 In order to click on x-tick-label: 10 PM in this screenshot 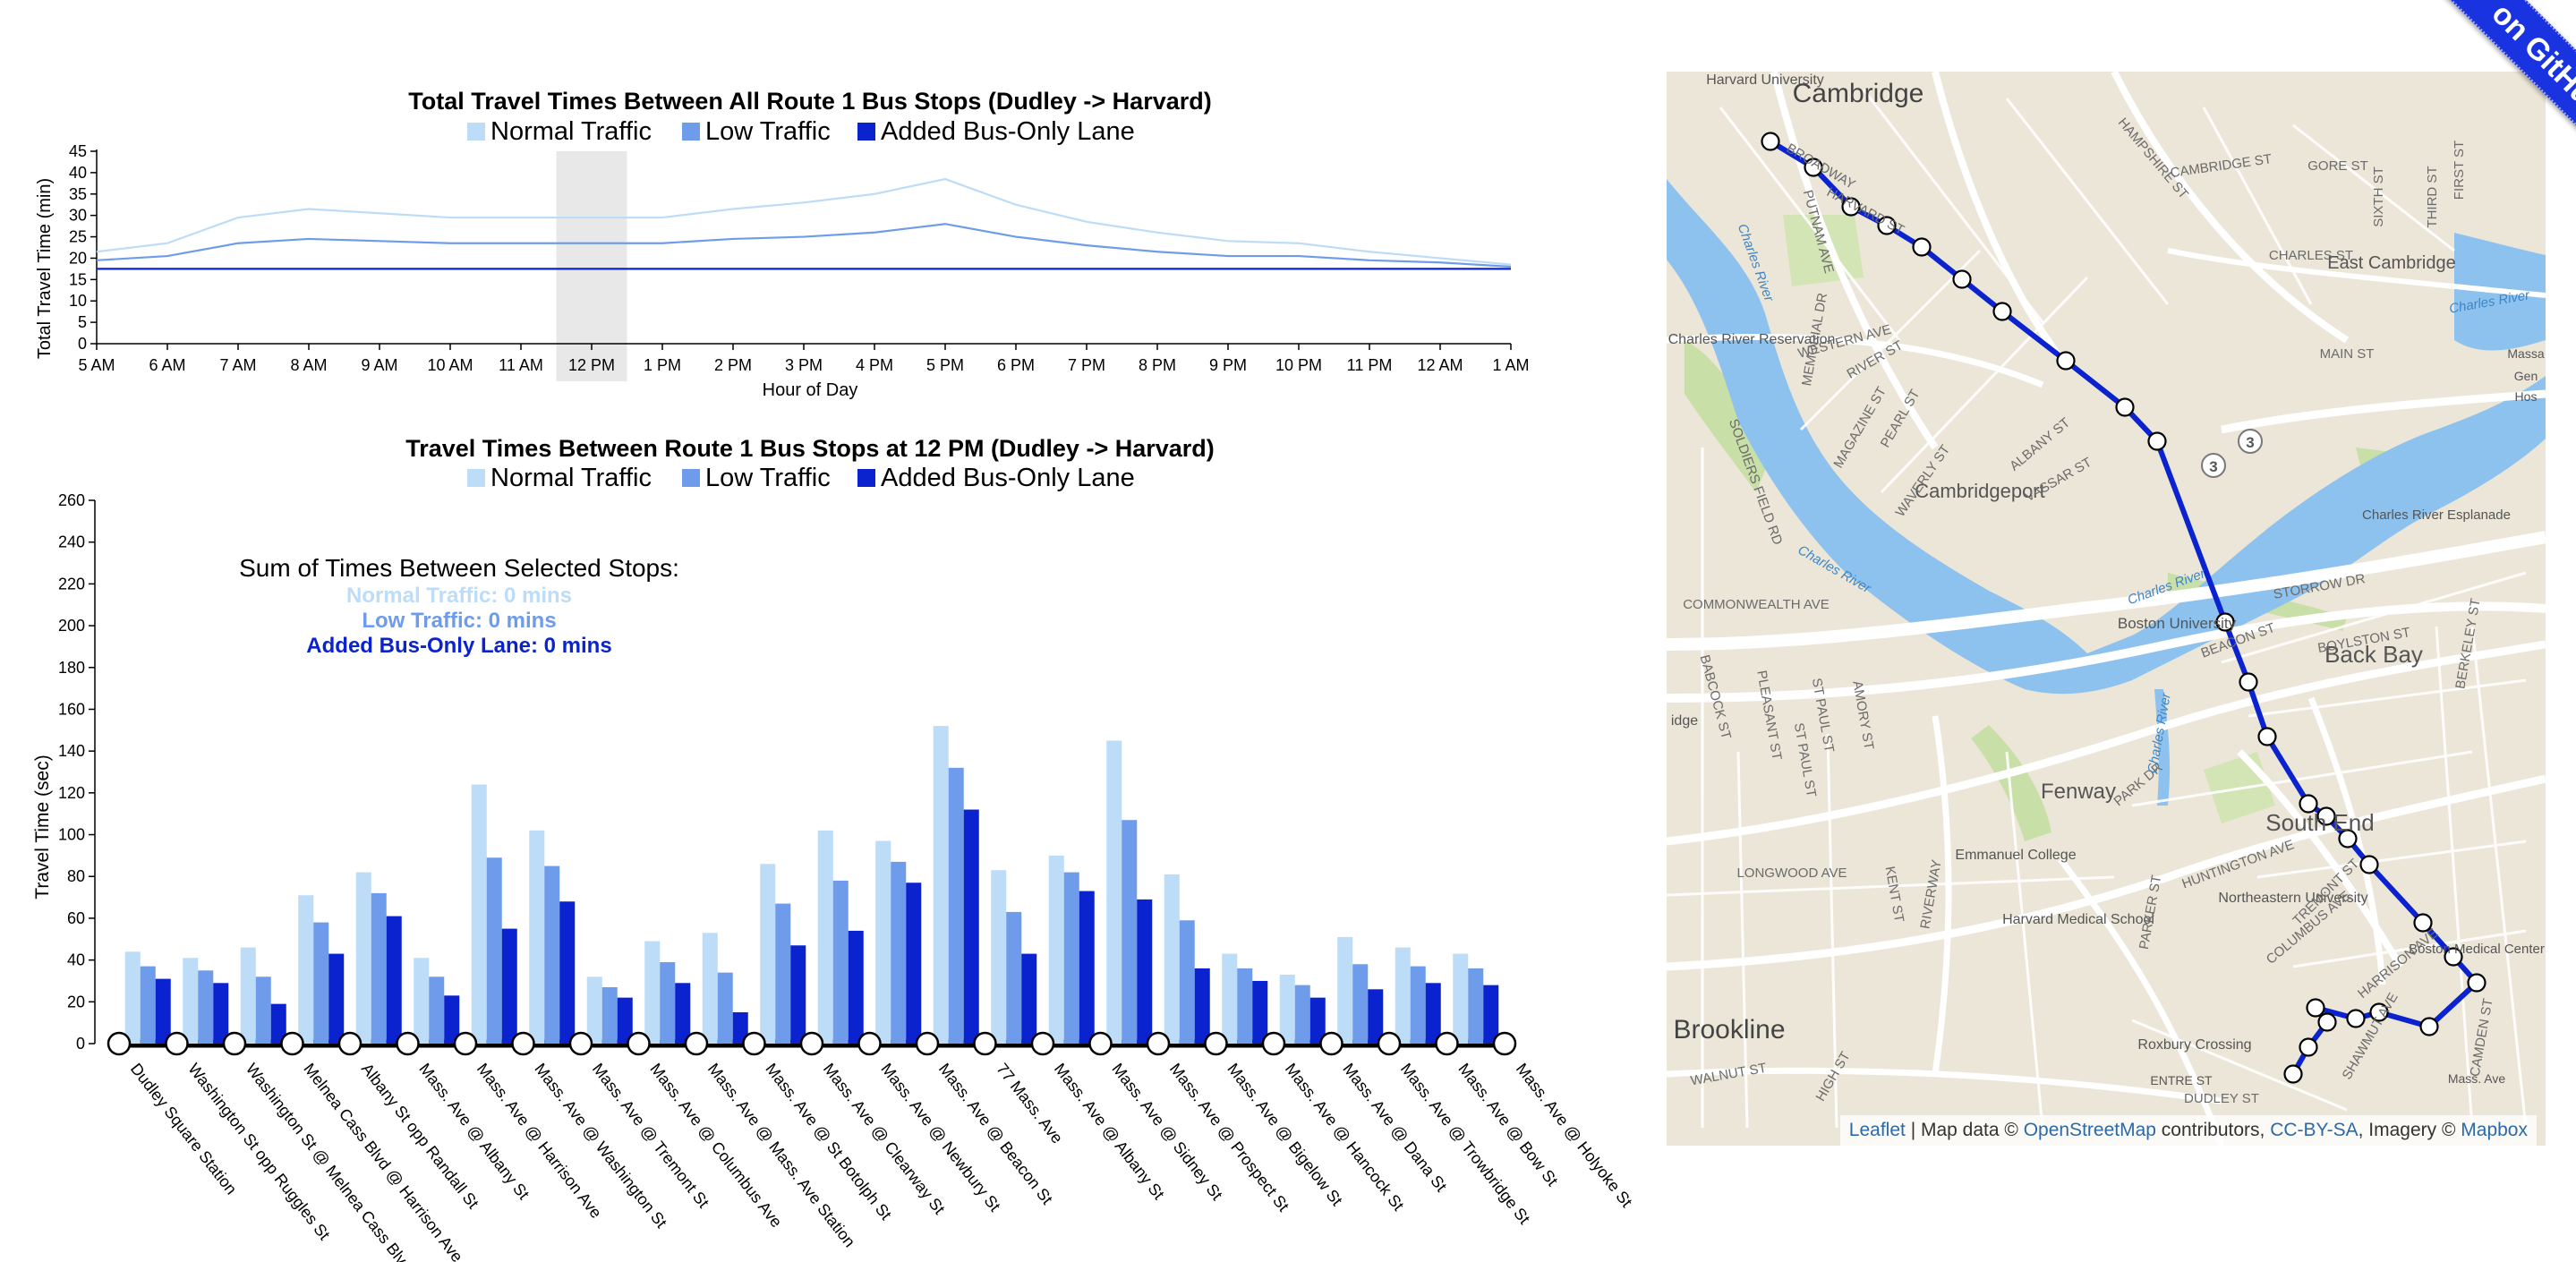, I will do `click(1298, 365)`.